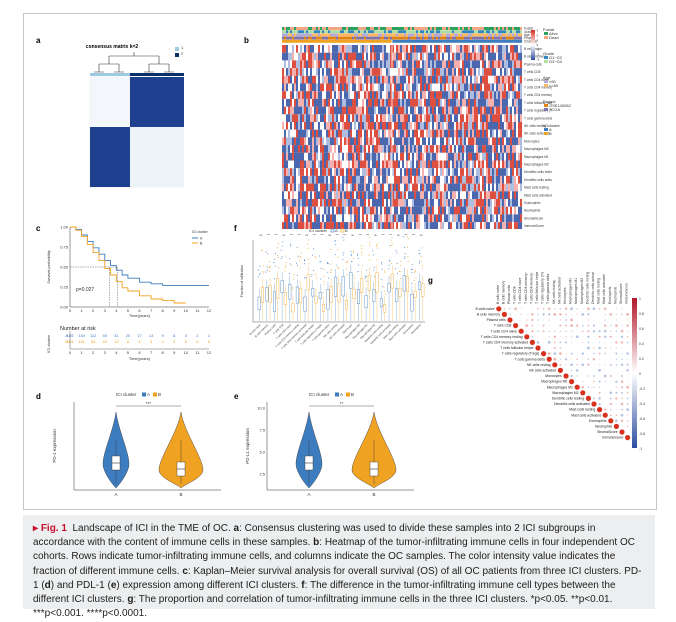  Describe the element at coordinates (267, 294) in the screenshot. I see `box-rect` at that location.